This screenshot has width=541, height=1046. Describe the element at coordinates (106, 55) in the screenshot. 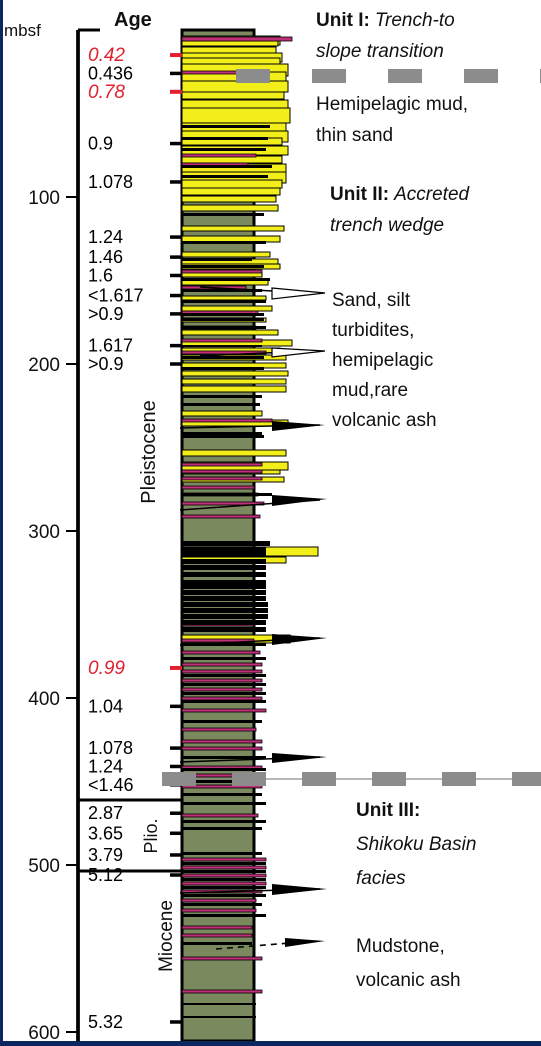

I see `age-label-red: 0.42` at that location.